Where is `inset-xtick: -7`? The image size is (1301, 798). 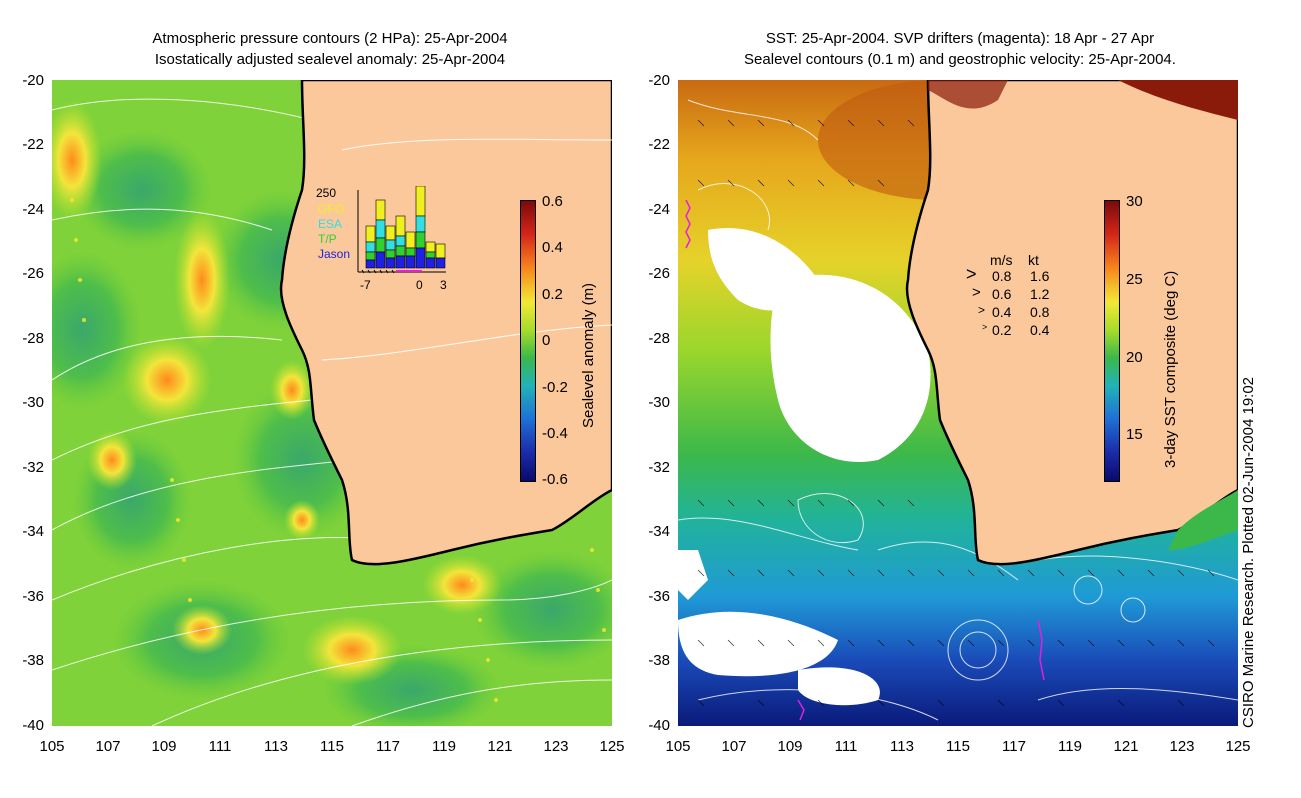
inset-xtick: -7 is located at coordinates (365, 285).